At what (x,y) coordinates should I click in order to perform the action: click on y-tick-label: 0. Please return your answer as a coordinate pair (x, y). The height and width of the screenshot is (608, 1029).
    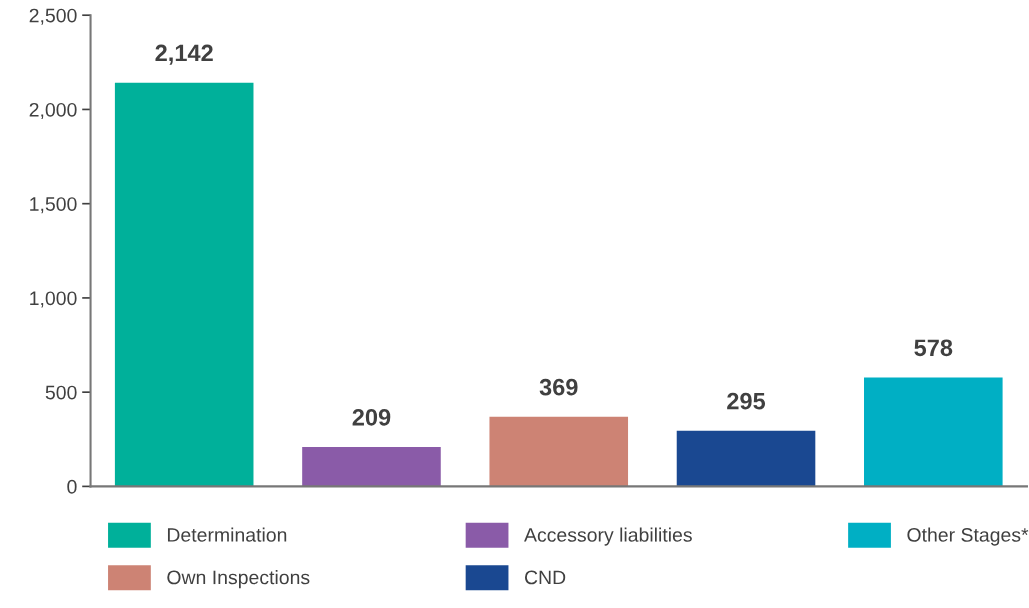
    Looking at the image, I should click on (72, 486).